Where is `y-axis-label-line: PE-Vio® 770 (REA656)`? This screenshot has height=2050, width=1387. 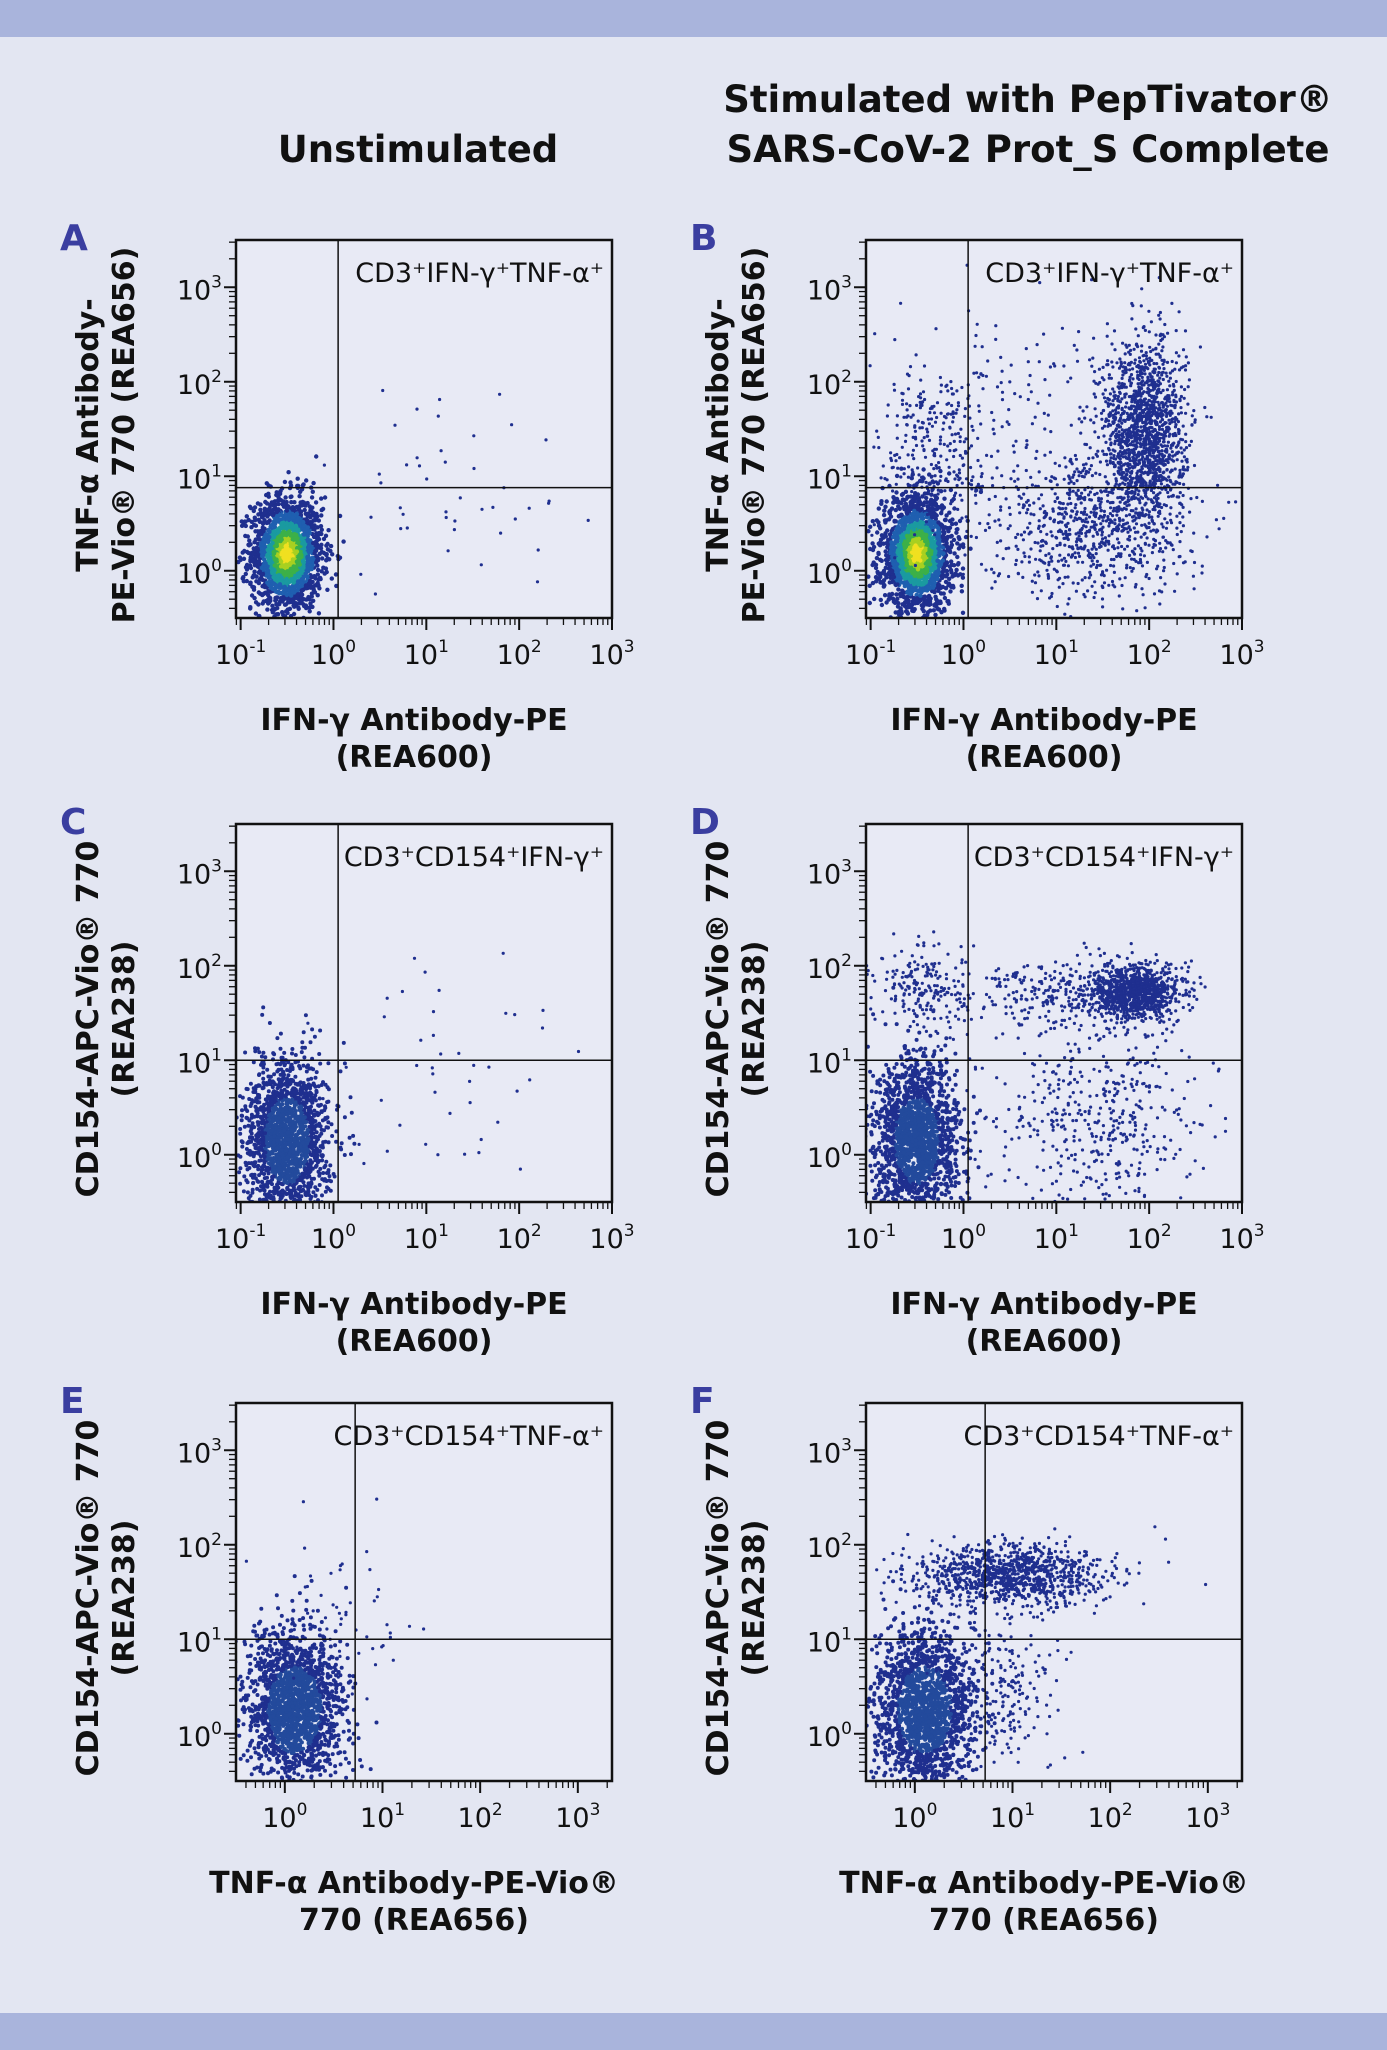
y-axis-label-line: PE-Vio® 770 (REA656) is located at coordinates (124, 435).